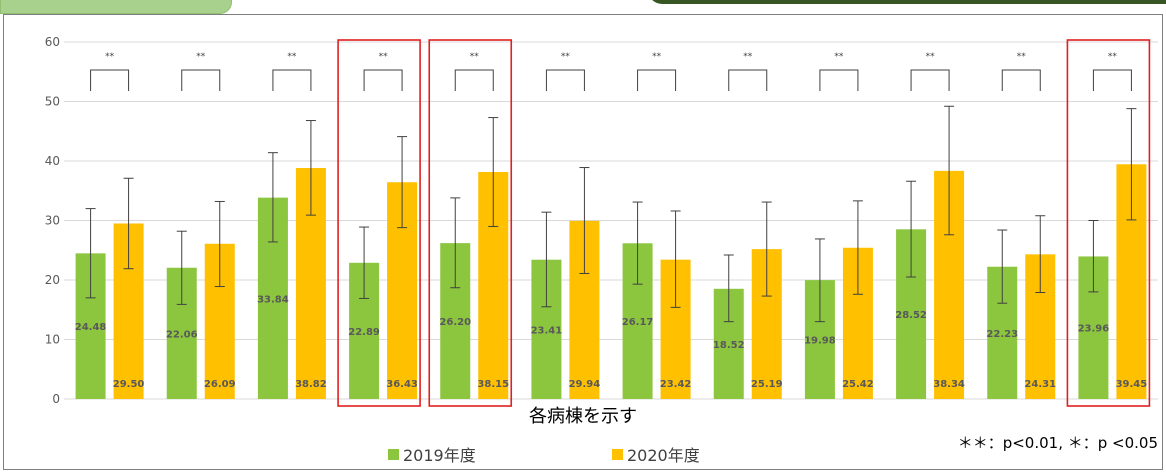 The image size is (1166, 473). What do you see at coordinates (52, 42) in the screenshot?
I see `y-tick-label: 60` at bounding box center [52, 42].